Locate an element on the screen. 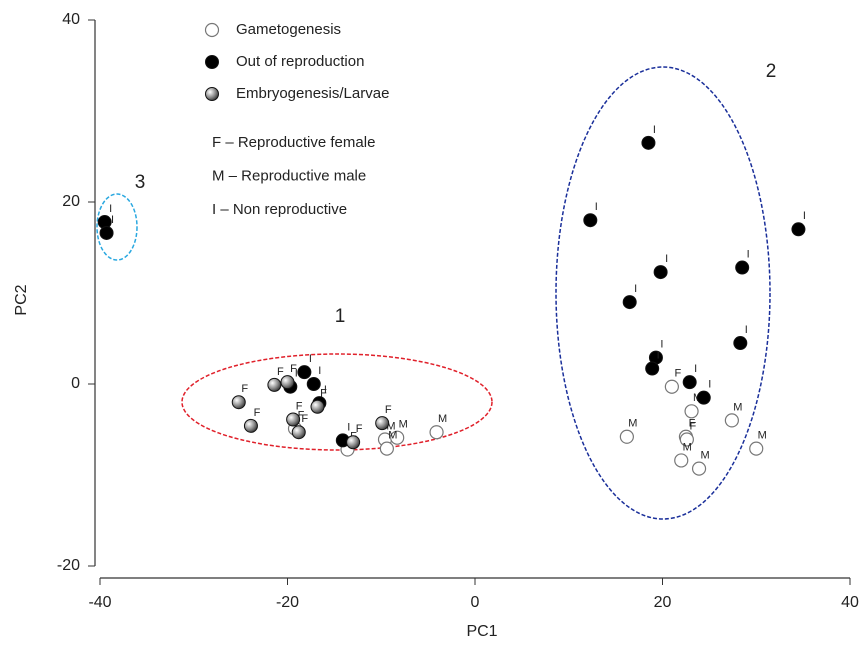 The image size is (863, 650). x-tick-label: 20 is located at coordinates (663, 602).